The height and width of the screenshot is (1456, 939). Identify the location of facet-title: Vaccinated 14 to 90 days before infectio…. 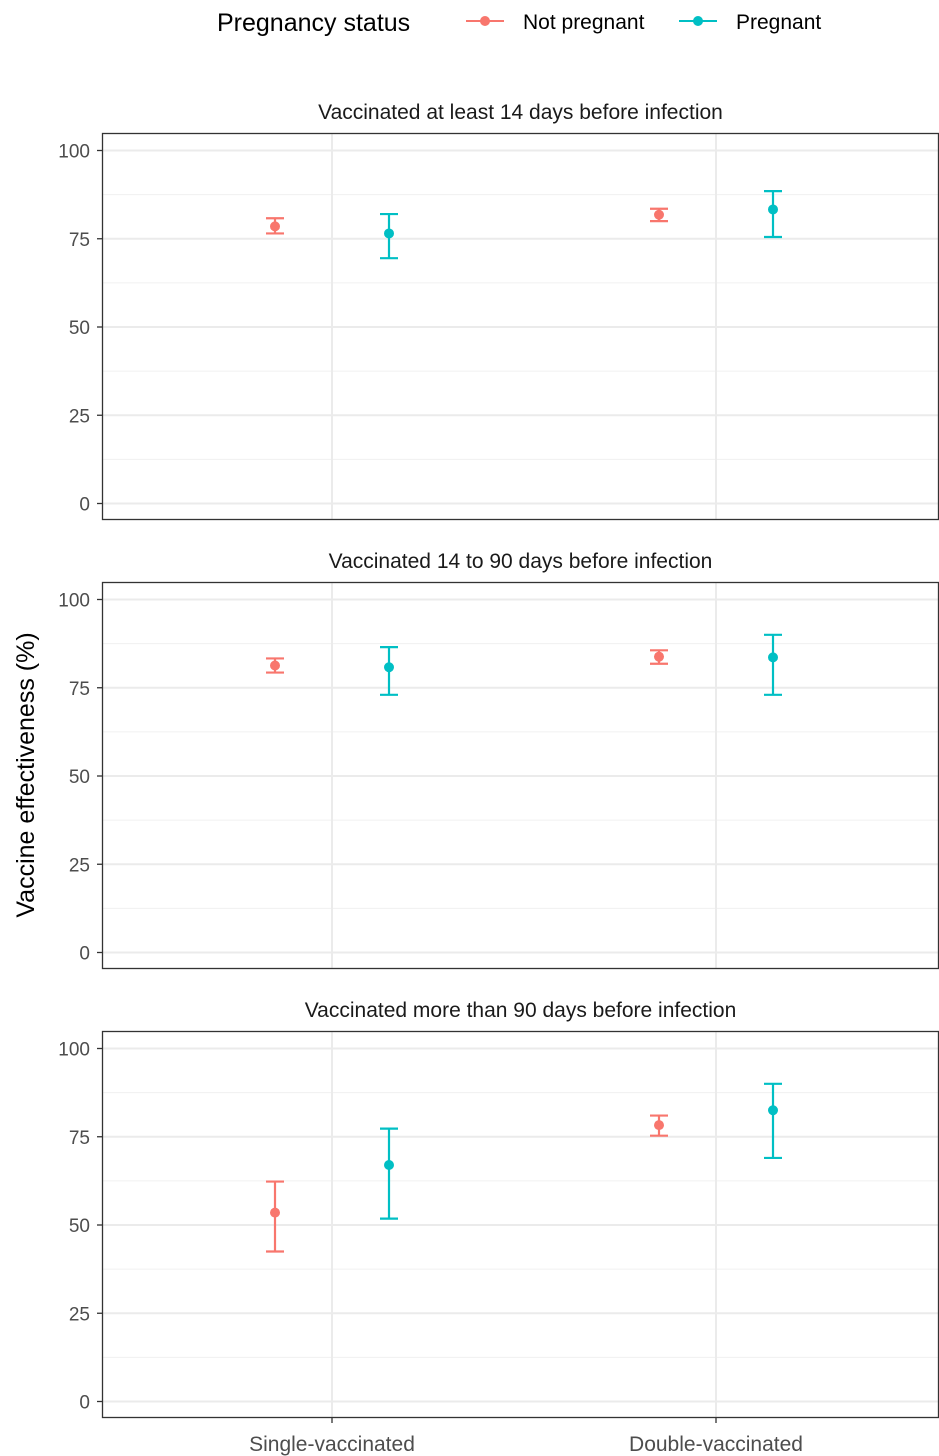
(521, 561).